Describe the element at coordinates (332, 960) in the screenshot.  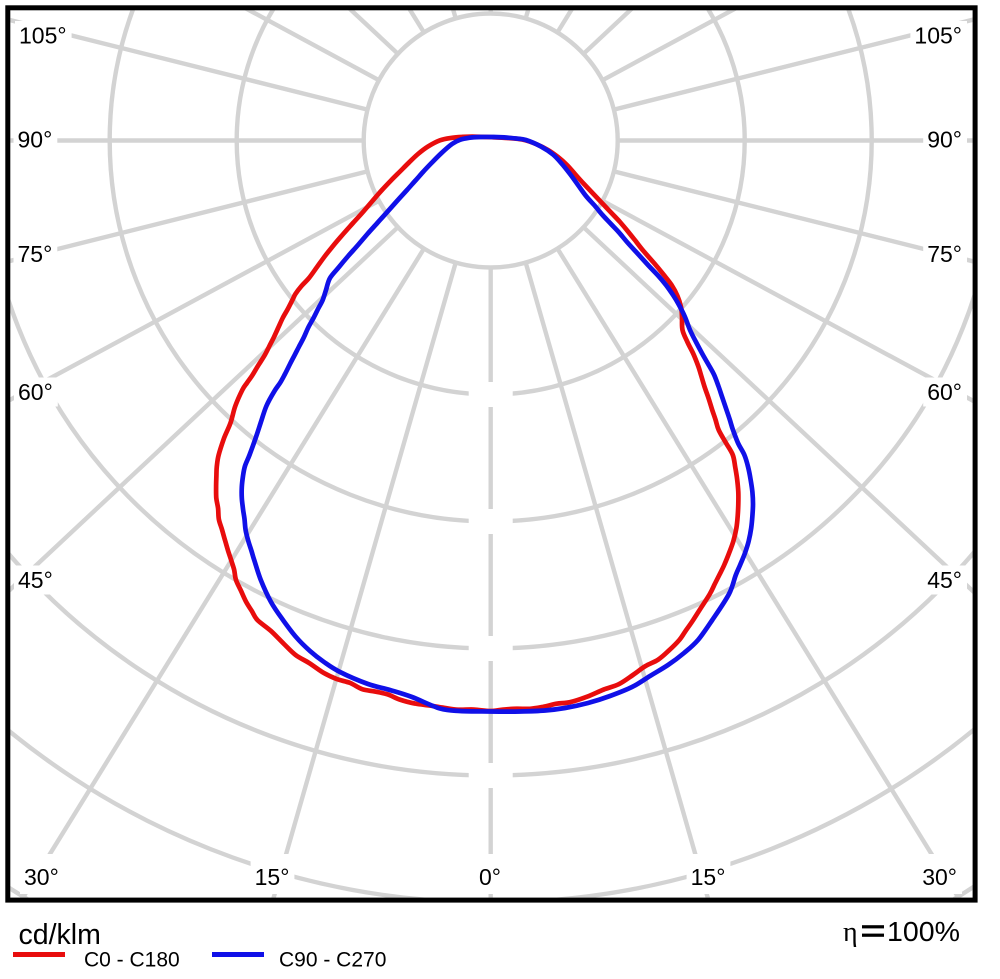
I see `svg-text: C90 - C270` at that location.